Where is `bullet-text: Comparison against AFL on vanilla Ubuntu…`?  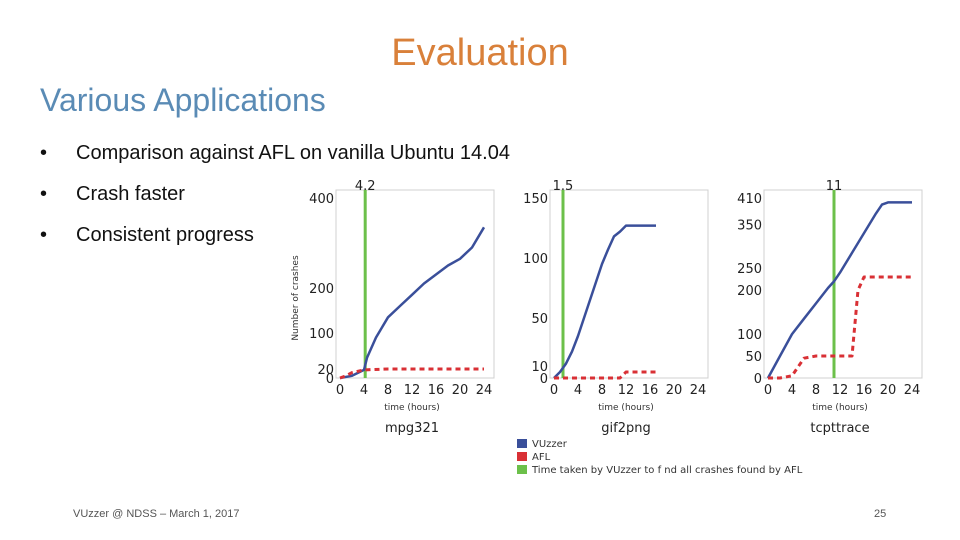 bullet-text: Comparison against AFL on vanilla Ubuntu… is located at coordinates (293, 153).